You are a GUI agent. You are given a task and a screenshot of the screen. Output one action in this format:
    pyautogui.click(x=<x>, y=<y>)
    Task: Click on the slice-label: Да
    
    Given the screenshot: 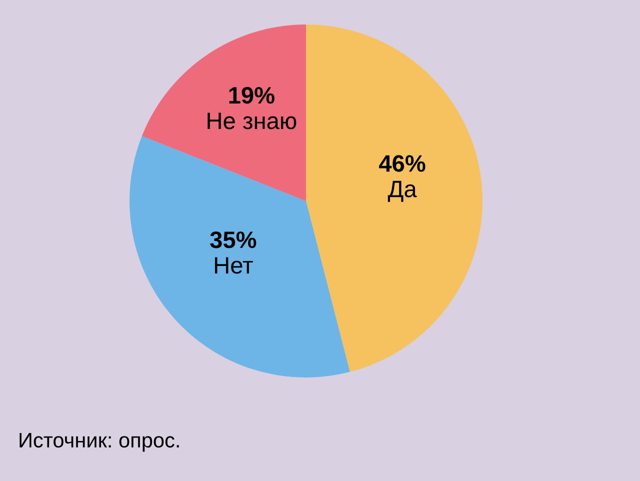 What is the action you would take?
    pyautogui.click(x=402, y=191)
    